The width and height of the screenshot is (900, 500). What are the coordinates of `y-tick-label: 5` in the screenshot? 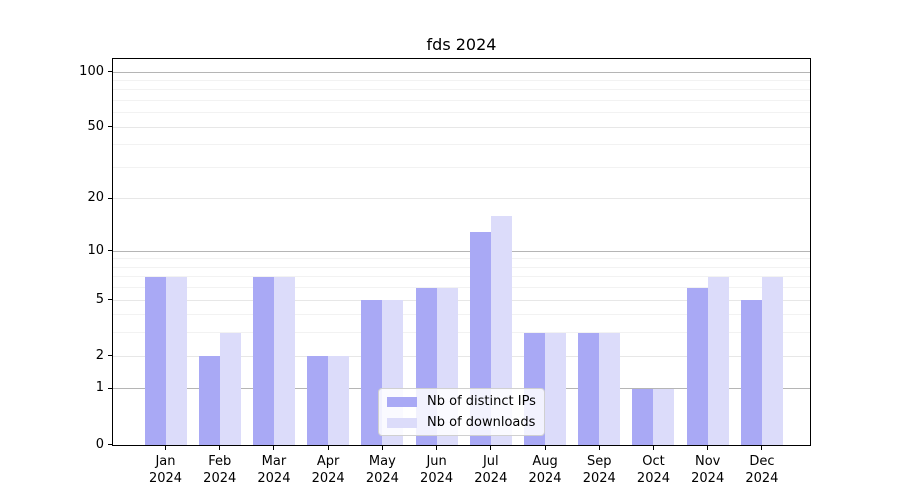 It's located at (99, 299).